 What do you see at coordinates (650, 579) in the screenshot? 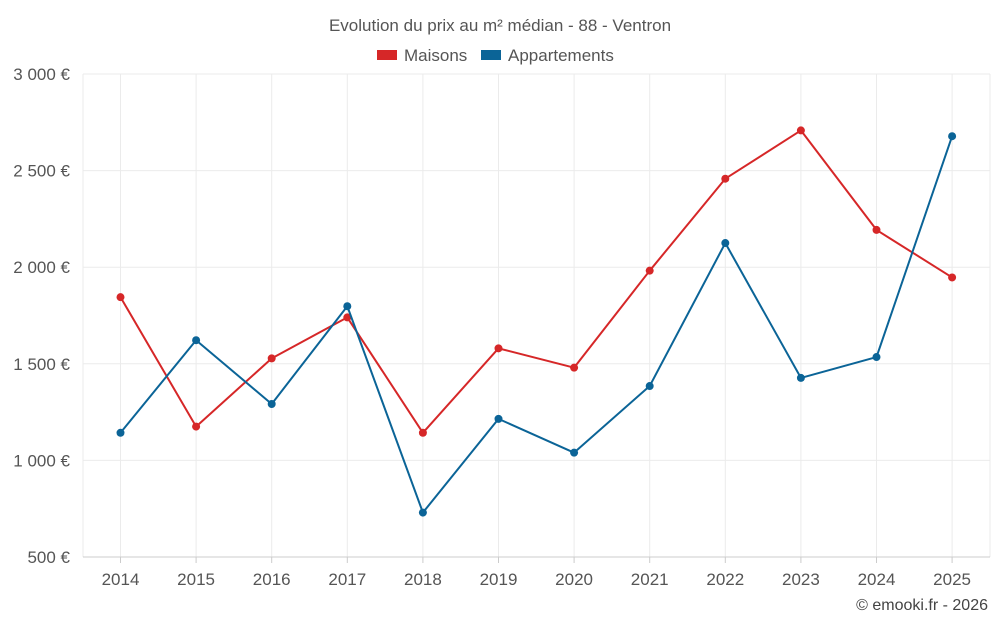
I see `x-tick-label: 2021` at bounding box center [650, 579].